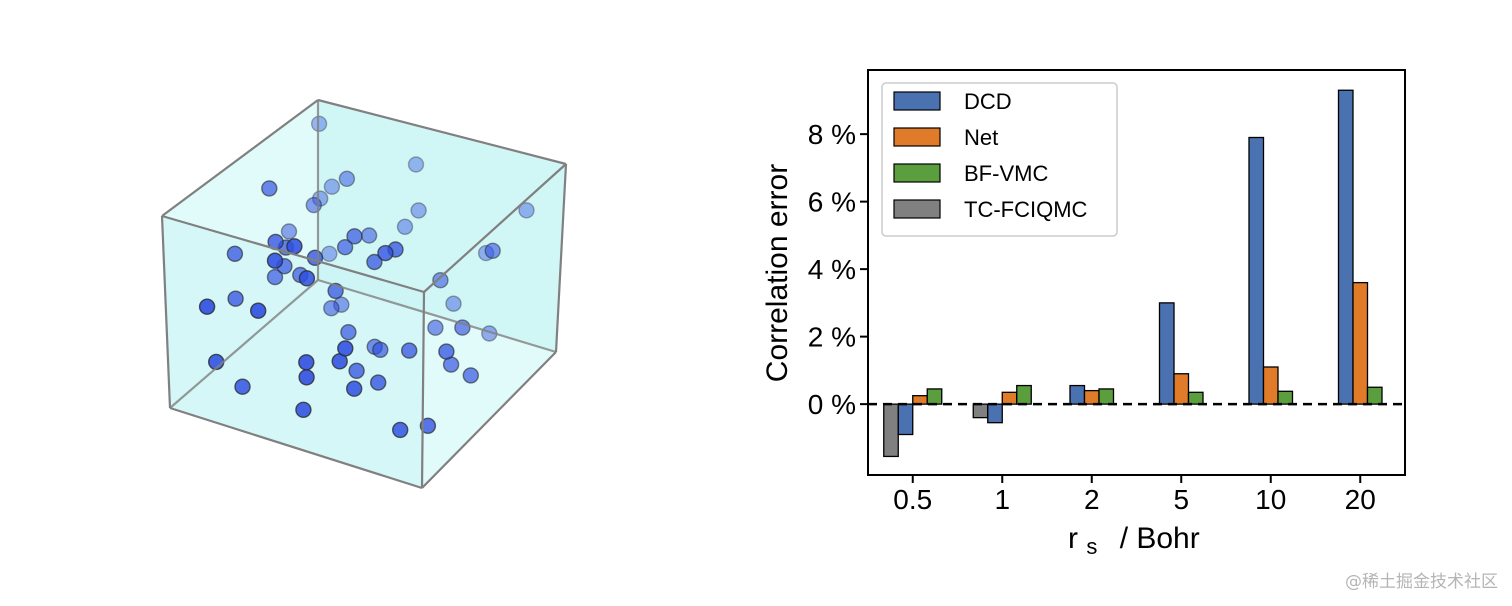 This screenshot has width=1512, height=606. What do you see at coordinates (917, 137) in the screenshot?
I see `legend-swatch-net` at bounding box center [917, 137].